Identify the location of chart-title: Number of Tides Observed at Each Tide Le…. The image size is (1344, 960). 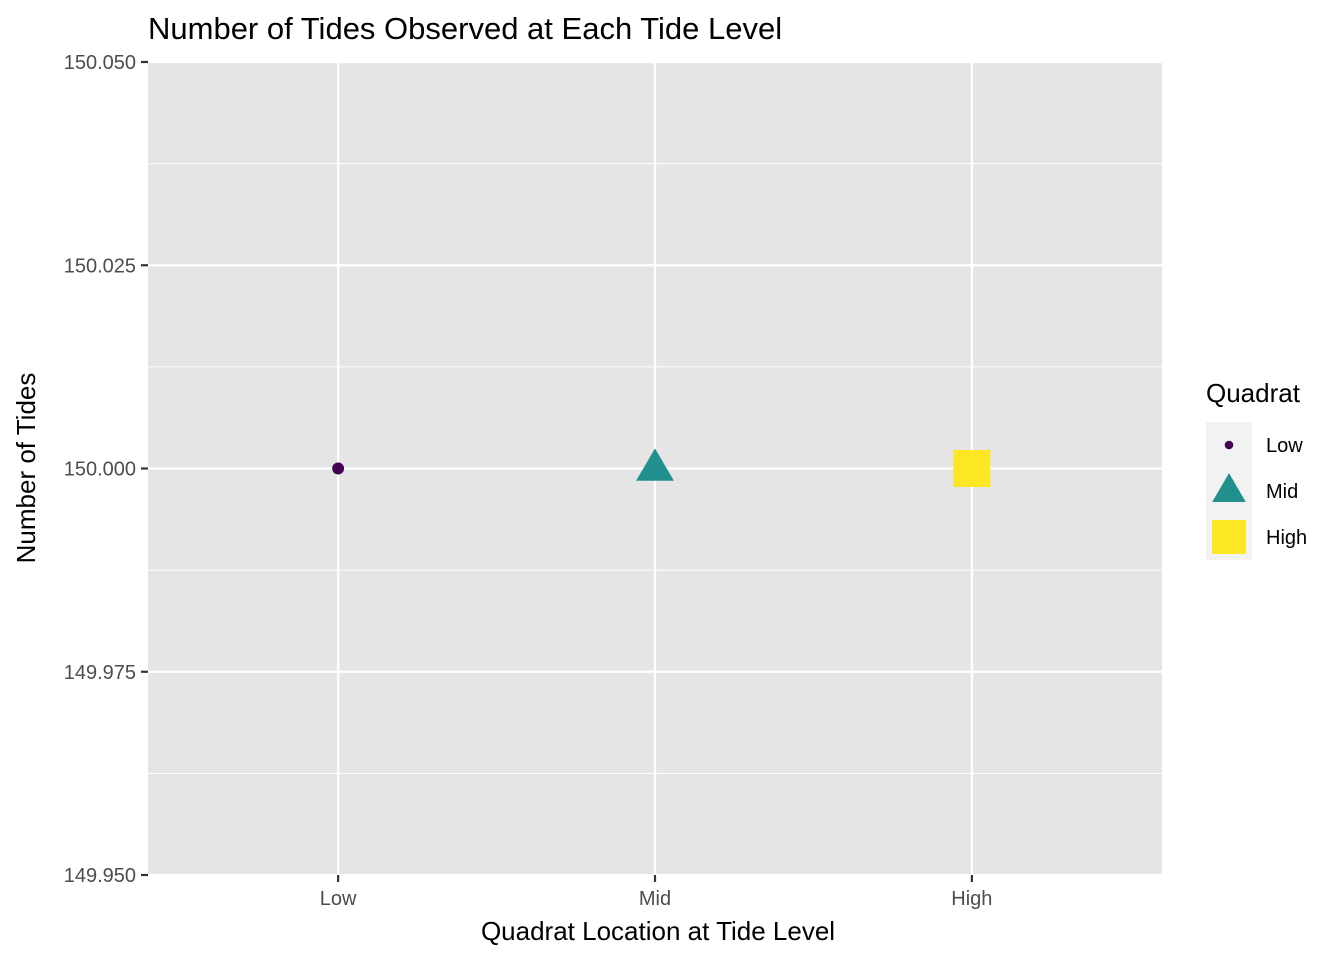
(465, 28).